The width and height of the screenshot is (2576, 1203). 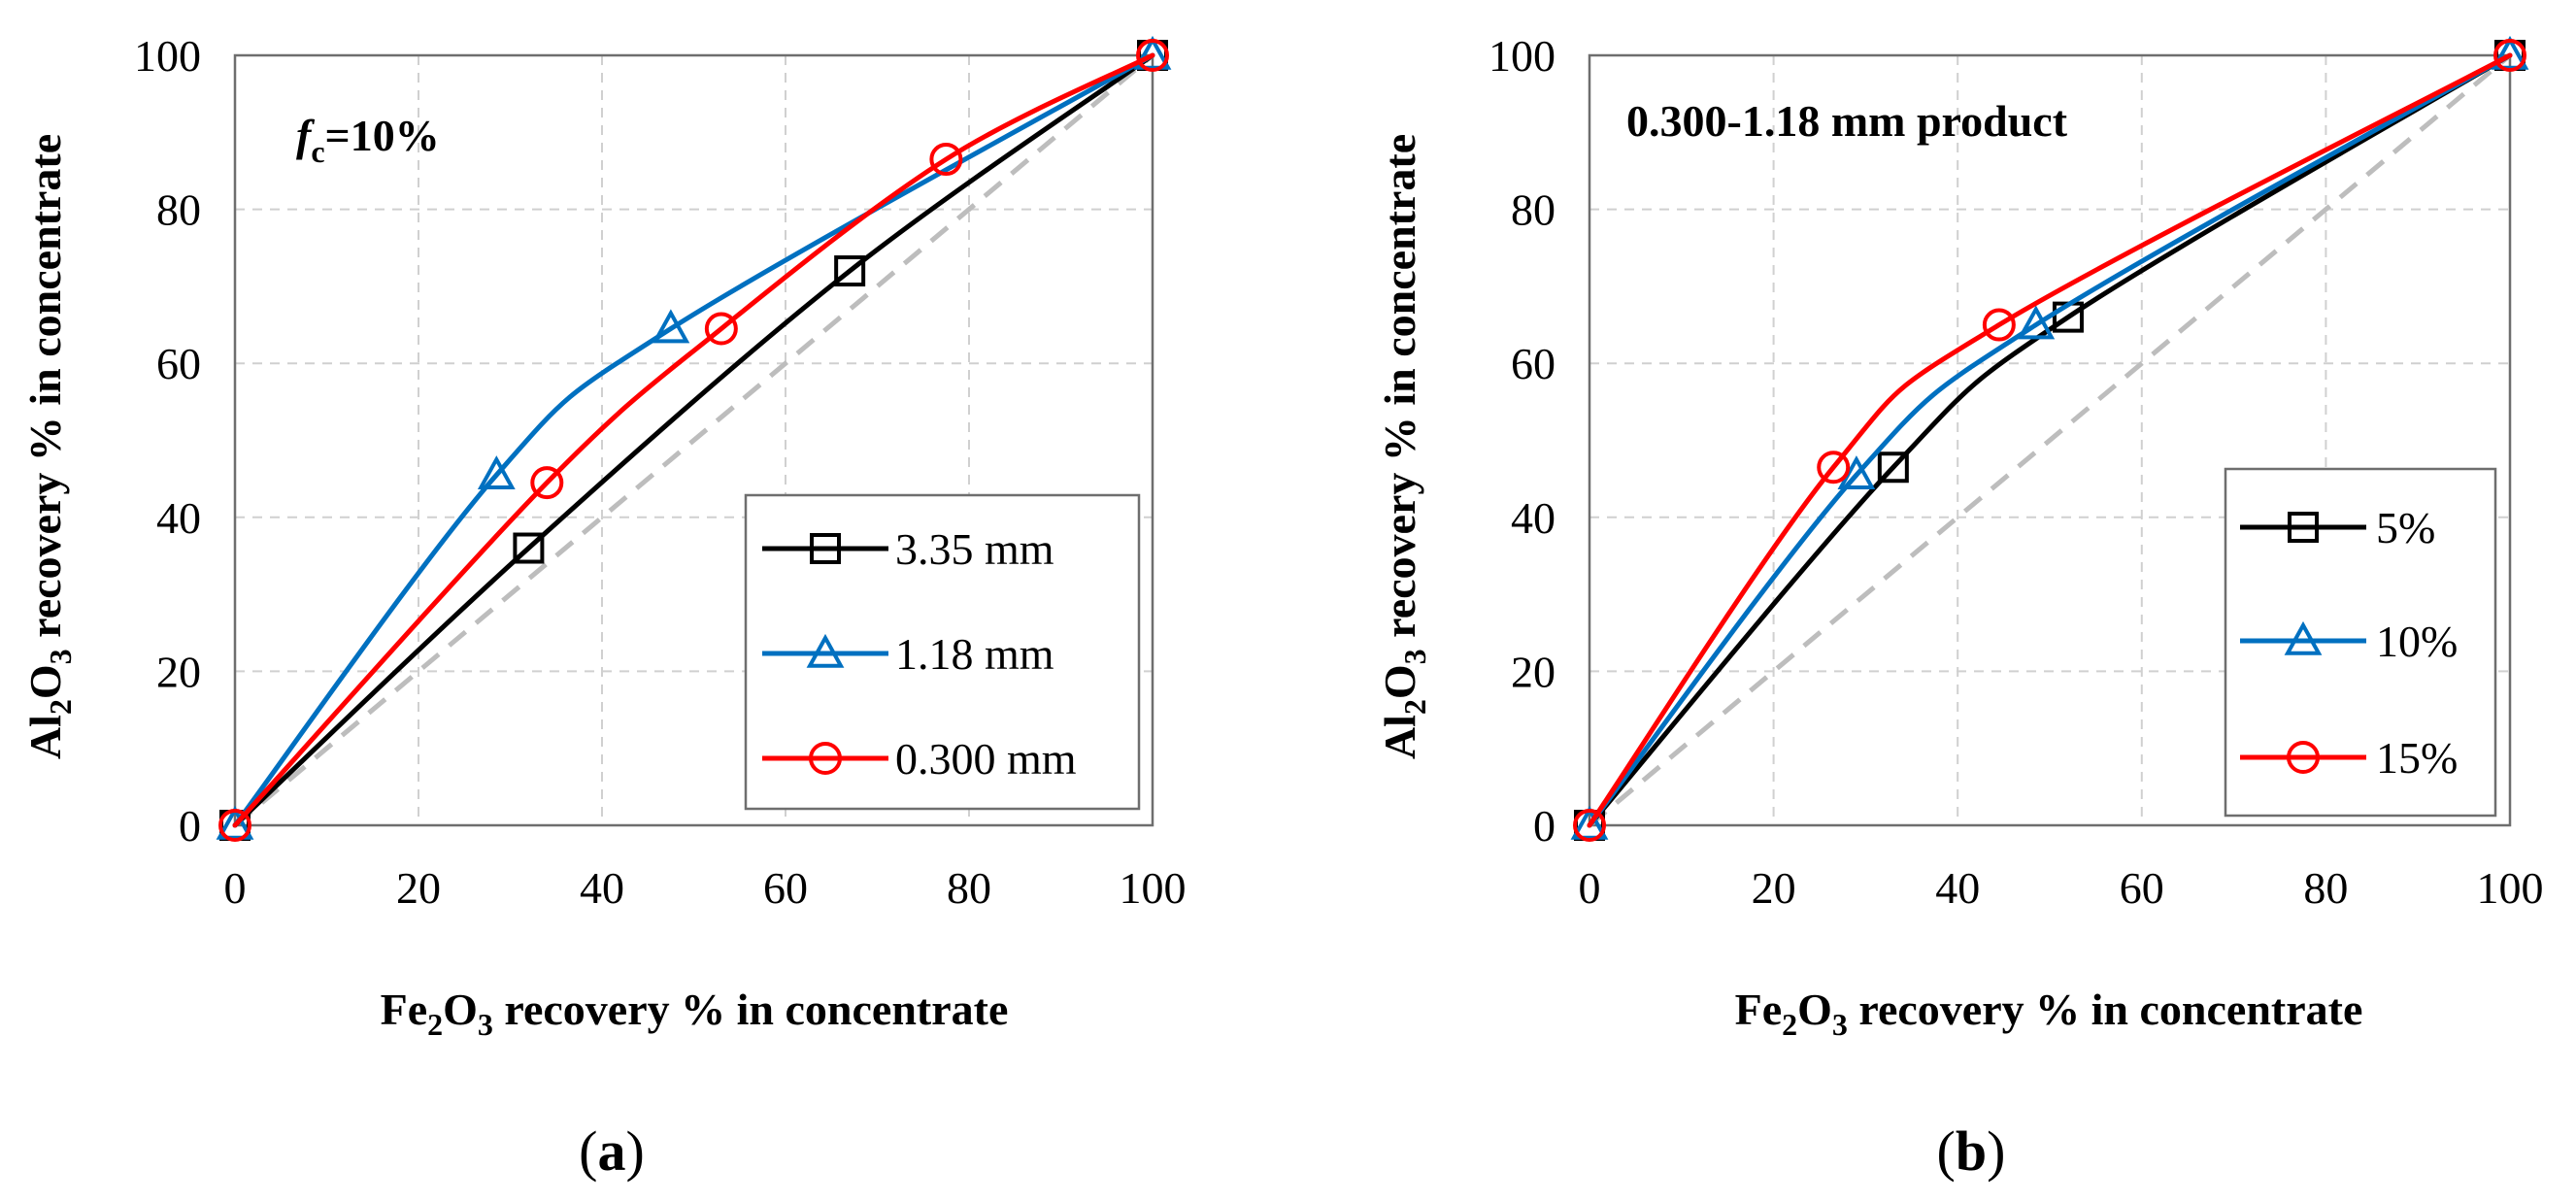 I want to click on panel-a-x-tick-label: 60, so click(x=786, y=888).